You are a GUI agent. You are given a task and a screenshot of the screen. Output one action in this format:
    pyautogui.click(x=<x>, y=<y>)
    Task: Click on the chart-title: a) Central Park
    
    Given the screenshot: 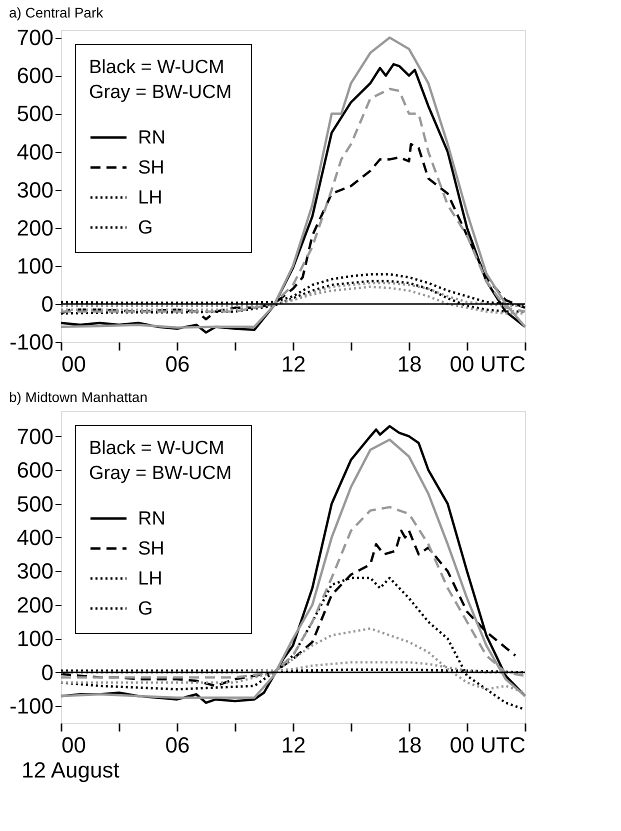 What is the action you would take?
    pyautogui.click(x=56, y=12)
    